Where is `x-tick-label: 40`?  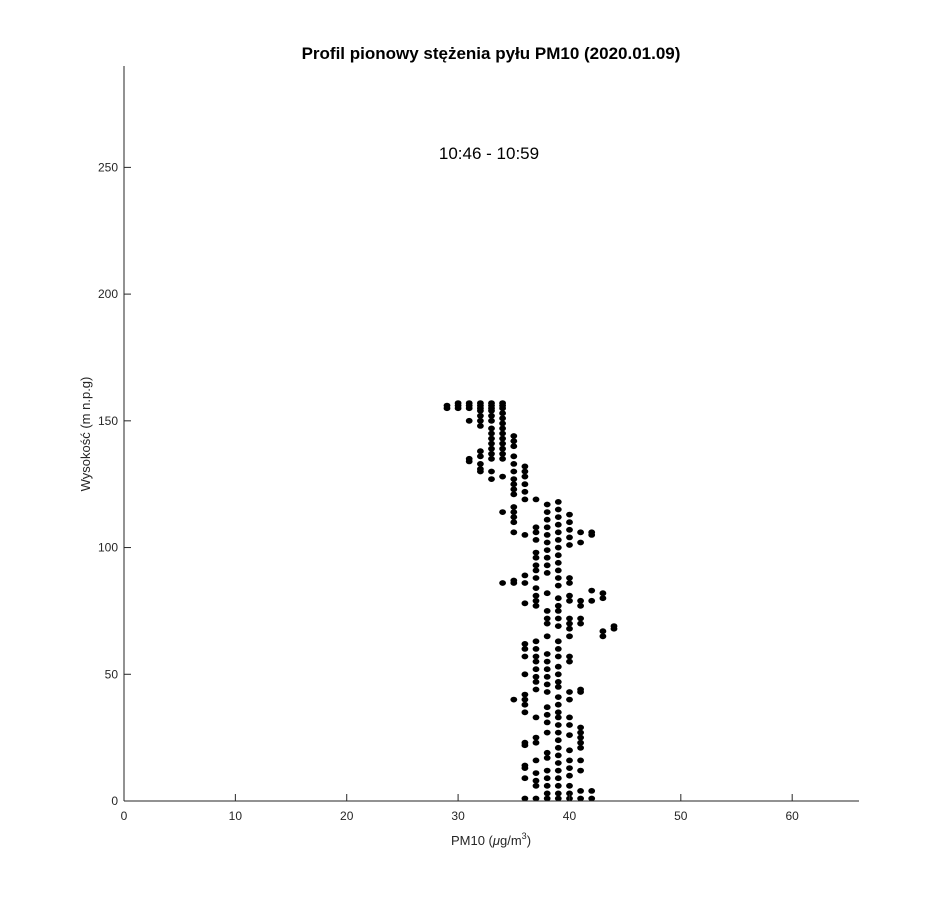 x-tick-label: 40 is located at coordinates (570, 816).